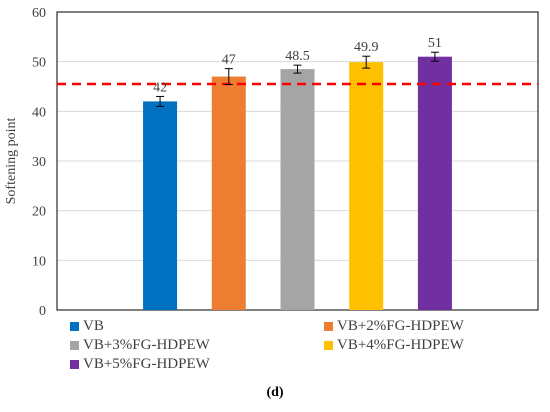 Image resolution: width=550 pixels, height=412 pixels. What do you see at coordinates (39, 112) in the screenshot?
I see `y-tick-label: 40` at bounding box center [39, 112].